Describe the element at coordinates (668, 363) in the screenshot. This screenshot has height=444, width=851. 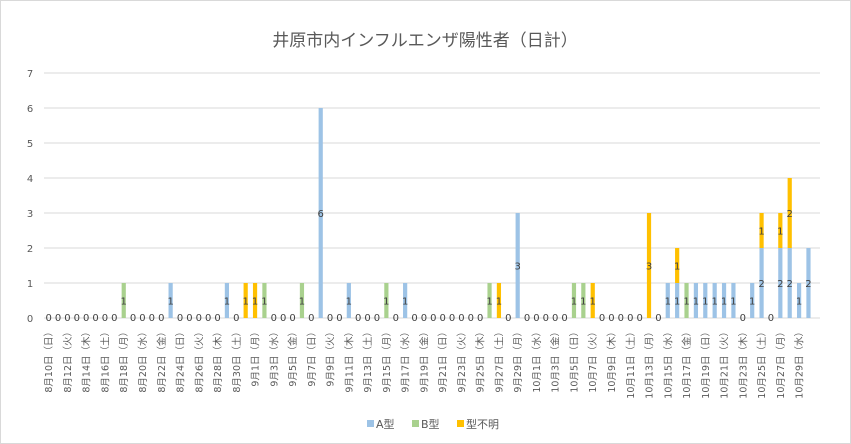
I see `x-tick-label: 10月15日（水）` at that location.